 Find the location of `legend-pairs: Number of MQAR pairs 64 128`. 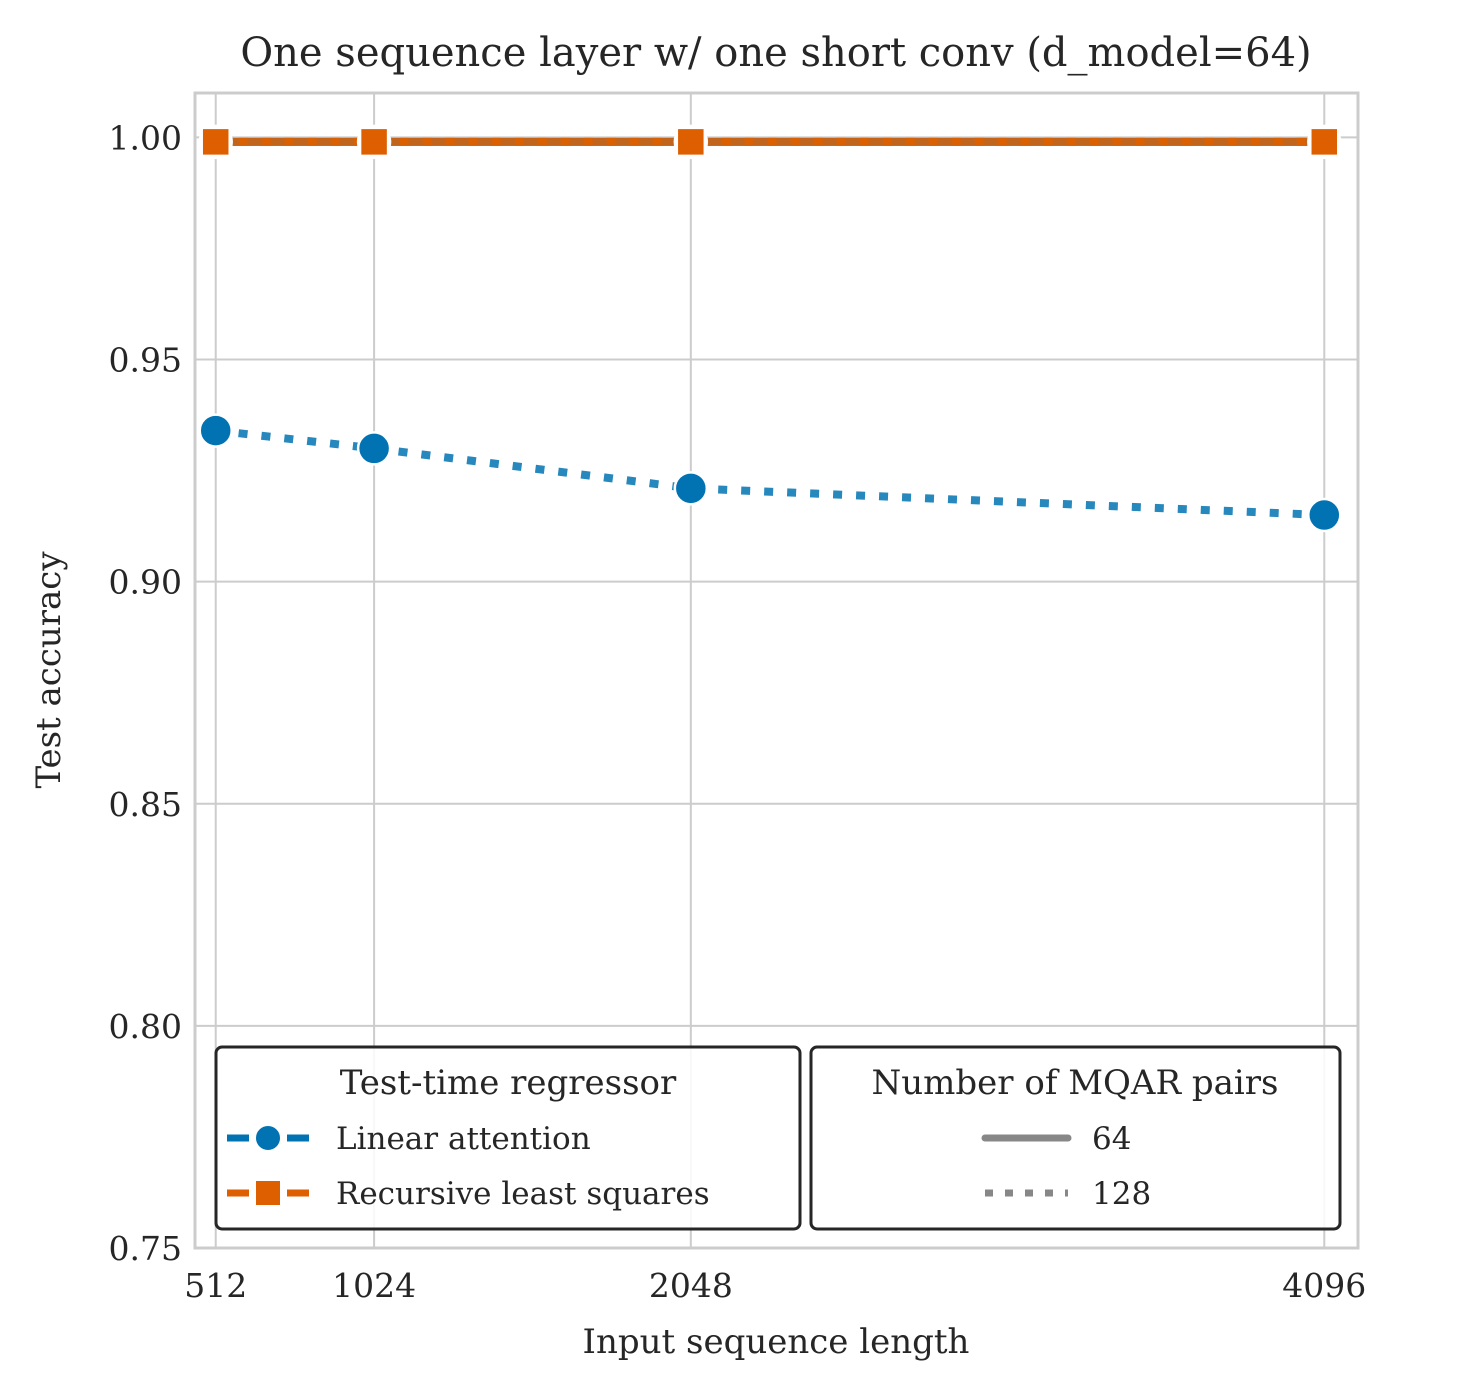

legend-pairs: Number of MQAR pairs 64 128 is located at coordinates (1075, 1138).